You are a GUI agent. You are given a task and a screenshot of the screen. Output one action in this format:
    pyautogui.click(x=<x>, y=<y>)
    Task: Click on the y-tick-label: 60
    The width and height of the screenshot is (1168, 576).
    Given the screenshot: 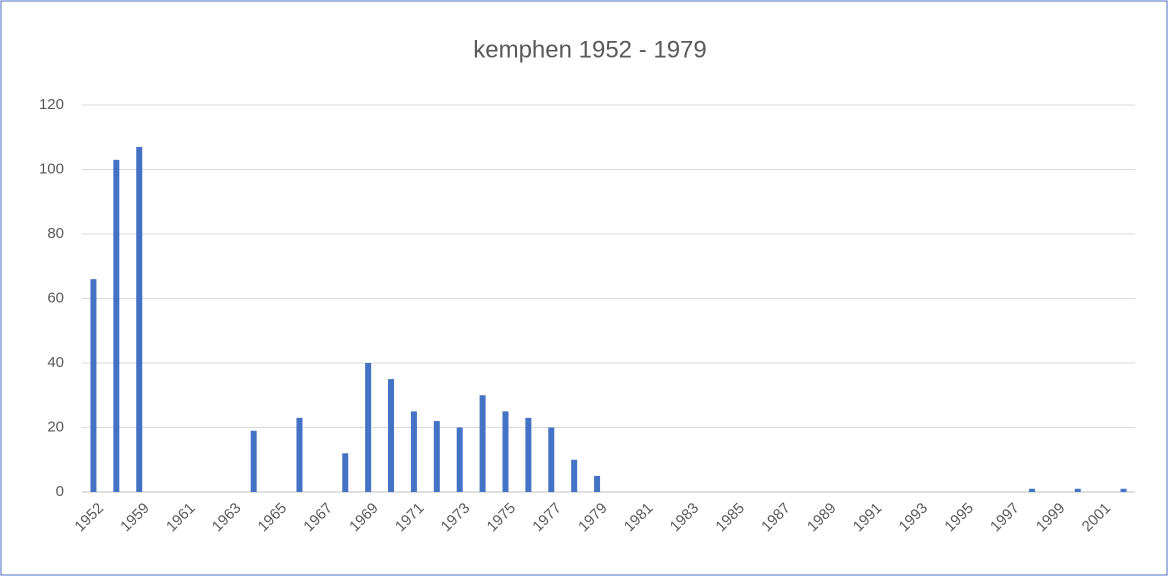 What is the action you would take?
    pyautogui.click(x=55, y=297)
    